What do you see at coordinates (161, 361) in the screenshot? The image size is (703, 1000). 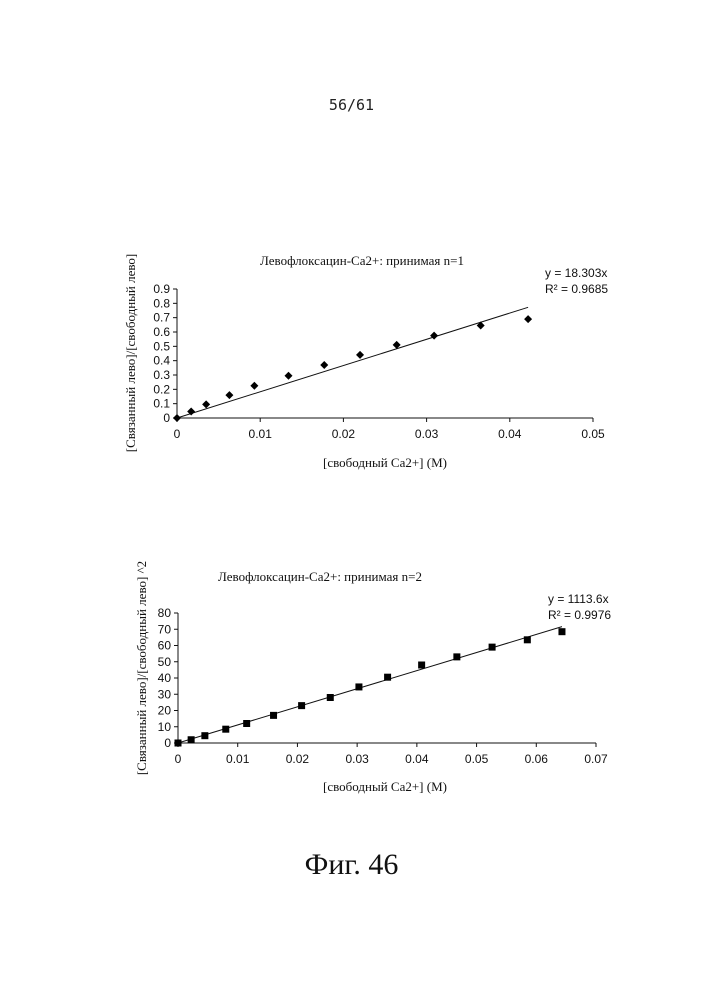 I see `y-tick-label: 0.4` at bounding box center [161, 361].